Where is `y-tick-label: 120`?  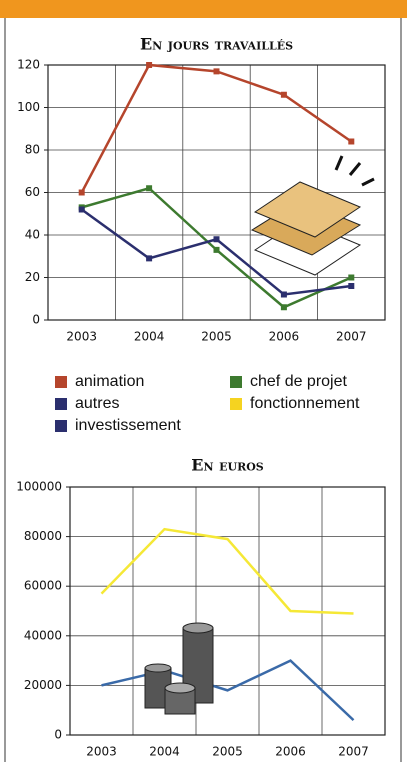
y-tick-label: 120 is located at coordinates (28, 65).